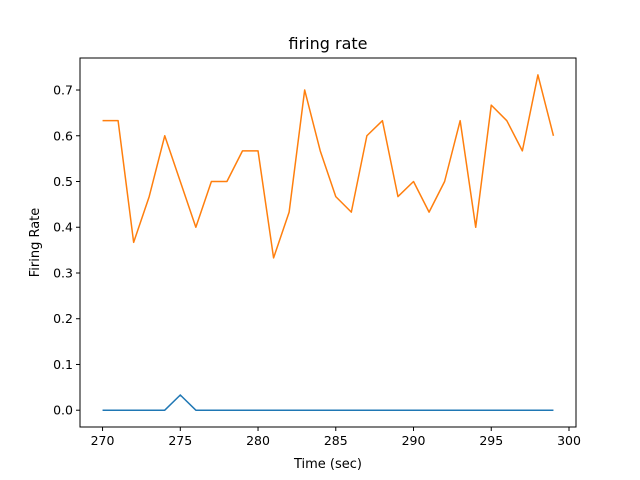 The width and height of the screenshot is (640, 480). What do you see at coordinates (35, 243) in the screenshot?
I see `y-axis-title: Firing Rate` at bounding box center [35, 243].